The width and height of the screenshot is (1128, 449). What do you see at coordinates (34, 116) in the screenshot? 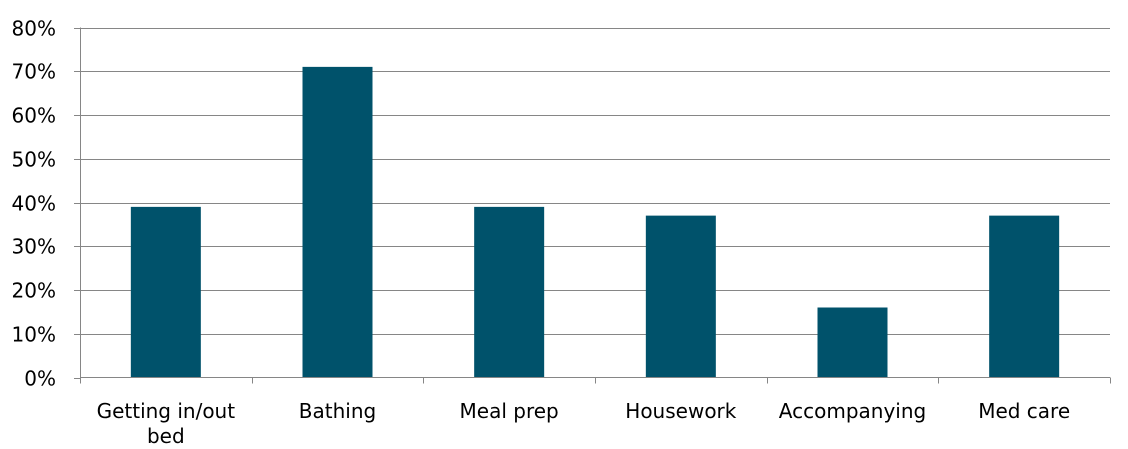
I see `y-tick-label: 60%` at bounding box center [34, 116].